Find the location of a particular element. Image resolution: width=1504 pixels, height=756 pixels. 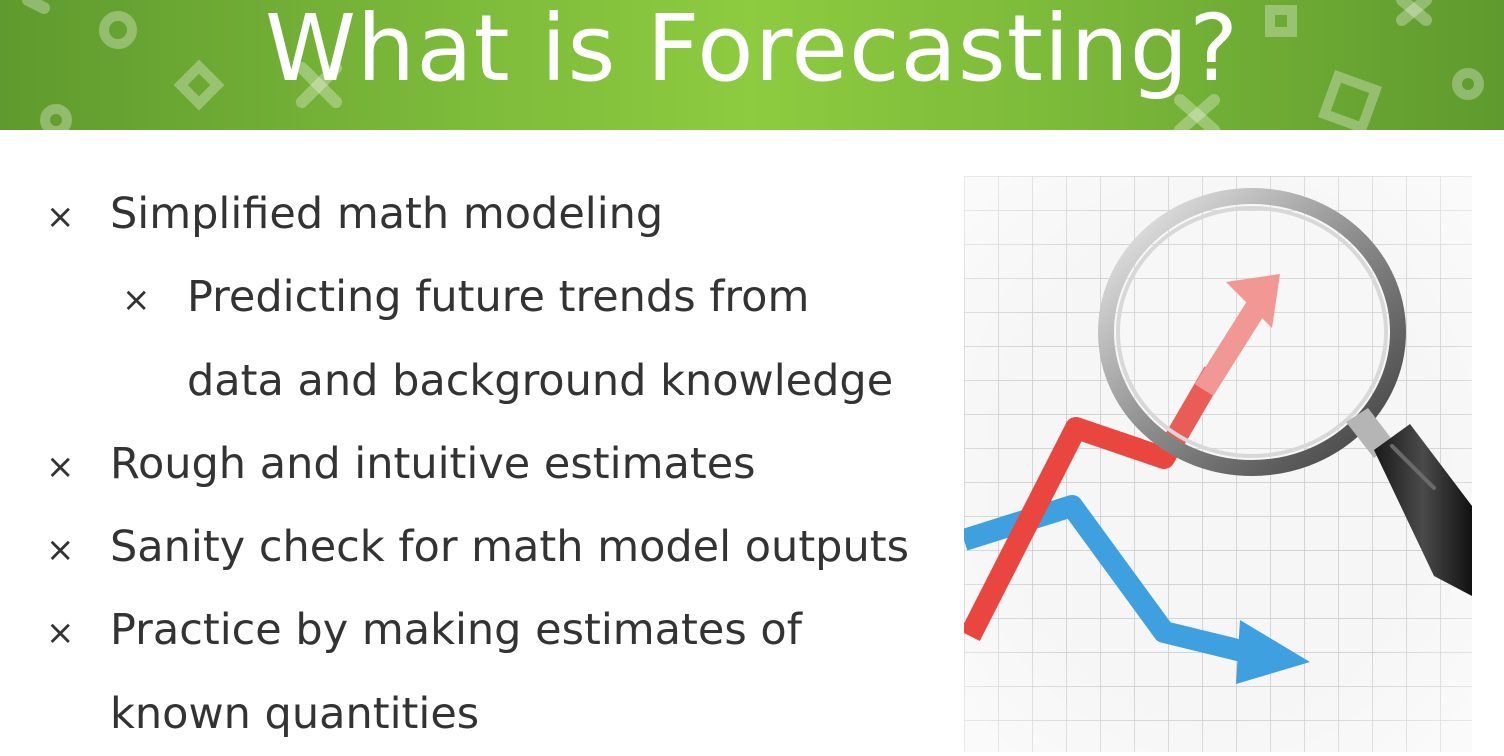

bullet-item: Sanity check for math model outputs is located at coordinates (509, 547).